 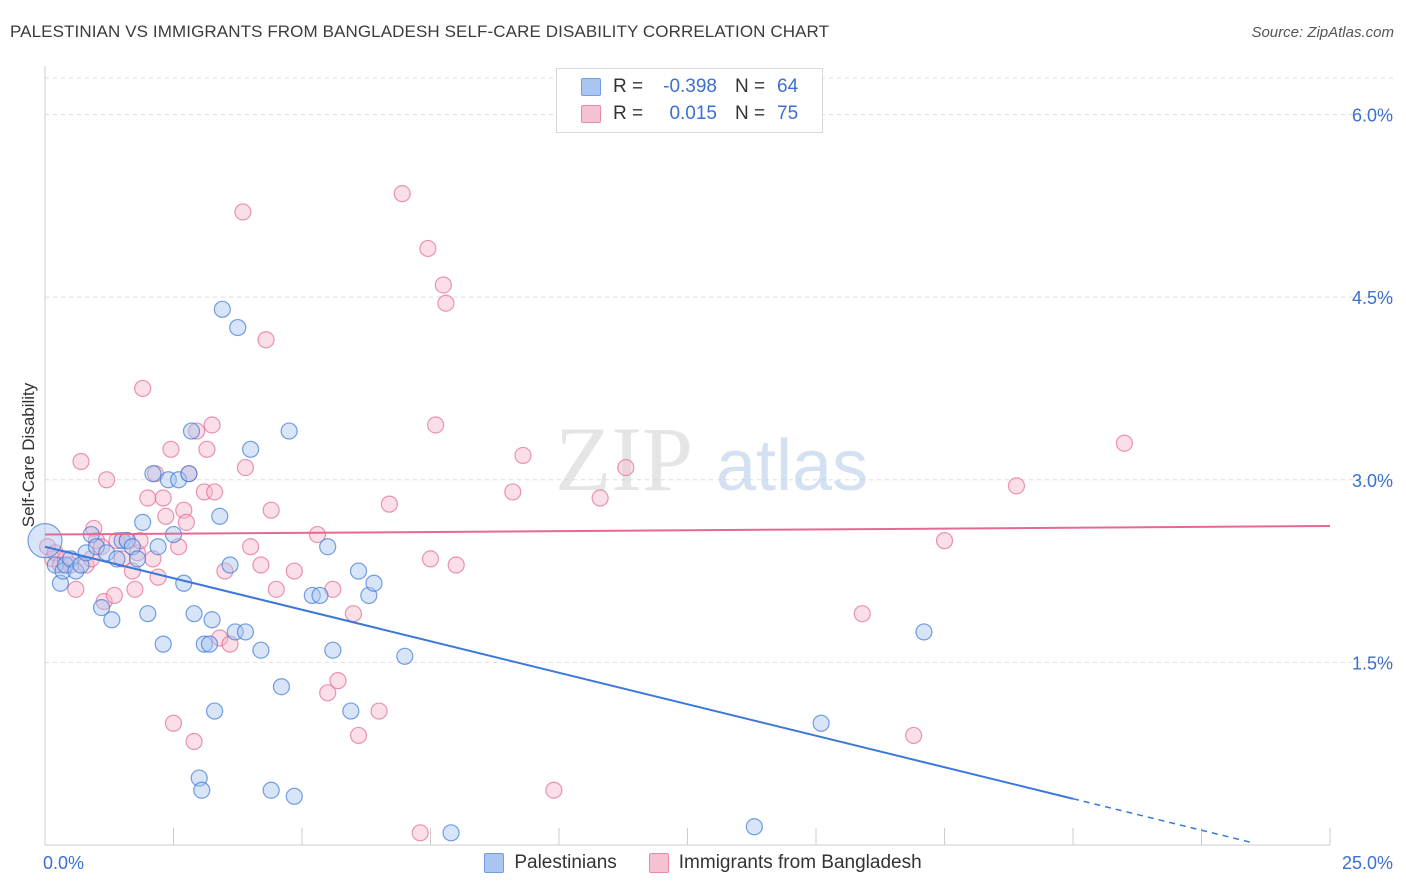 I want to click on correlation-legend: R = -0.398 N = 64 R = 0.015 N = 75, so click(x=689, y=100).